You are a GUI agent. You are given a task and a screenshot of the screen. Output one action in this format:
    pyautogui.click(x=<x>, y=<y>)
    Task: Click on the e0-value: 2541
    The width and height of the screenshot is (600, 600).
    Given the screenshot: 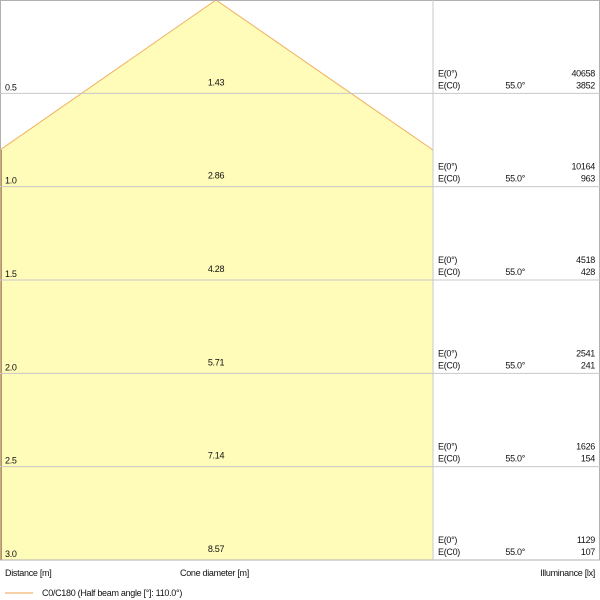 What is the action you would take?
    pyautogui.click(x=585, y=353)
    